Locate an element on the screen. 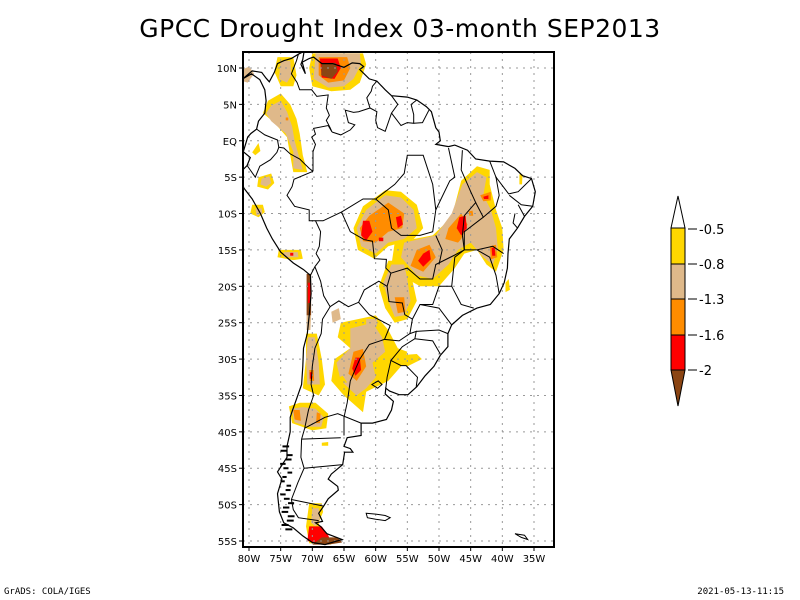 This screenshot has height=600, width=800. lat-tick-label: 5N is located at coordinates (230, 105).